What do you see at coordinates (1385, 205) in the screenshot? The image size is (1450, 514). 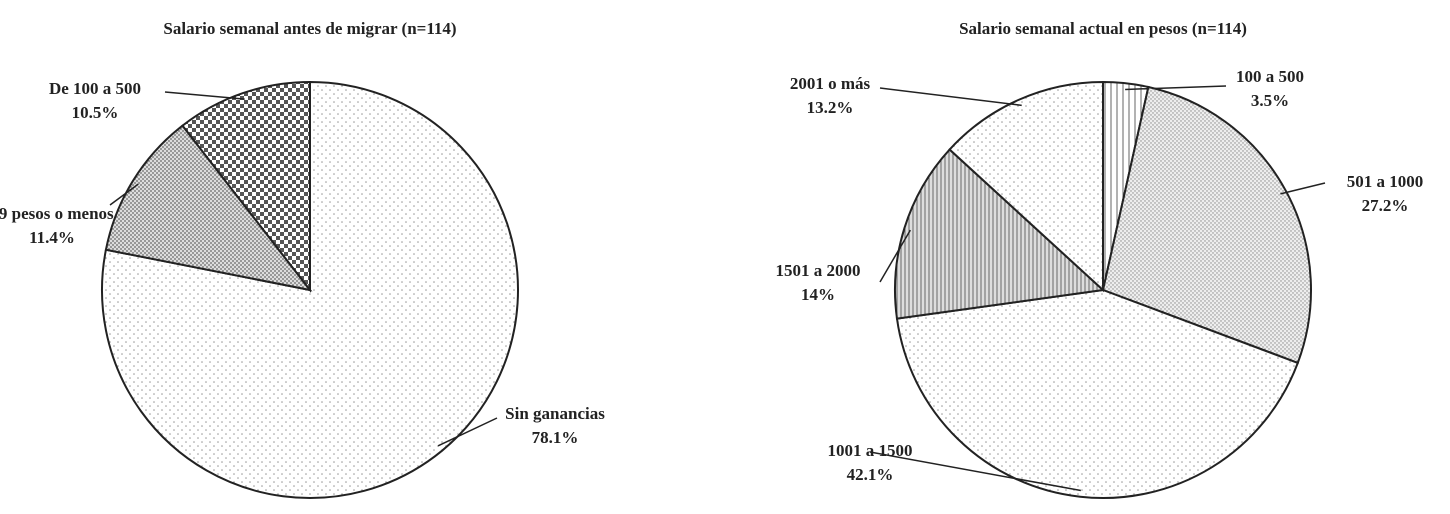 I see `slice-value-label: 27.2%` at bounding box center [1385, 205].